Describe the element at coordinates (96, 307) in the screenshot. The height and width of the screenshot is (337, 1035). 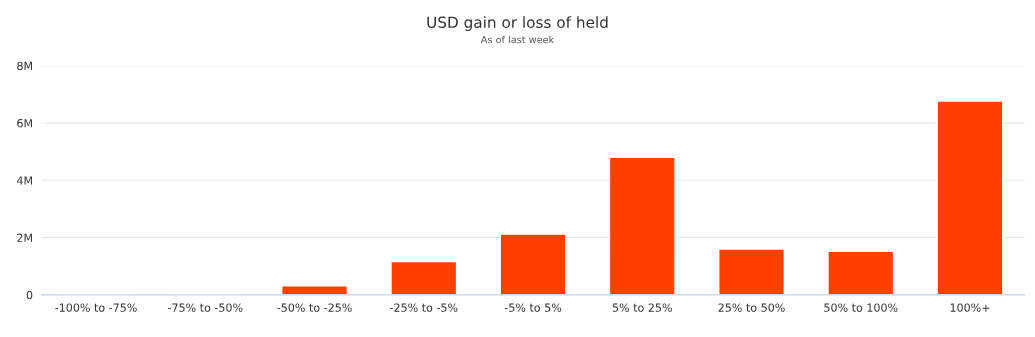
I see `x-tick-label: -100% to -75%` at that location.